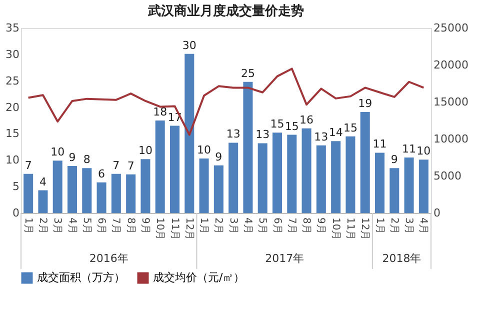 The image size is (500, 333). I want to click on y2-tick-label: 20000, so click(451, 65).